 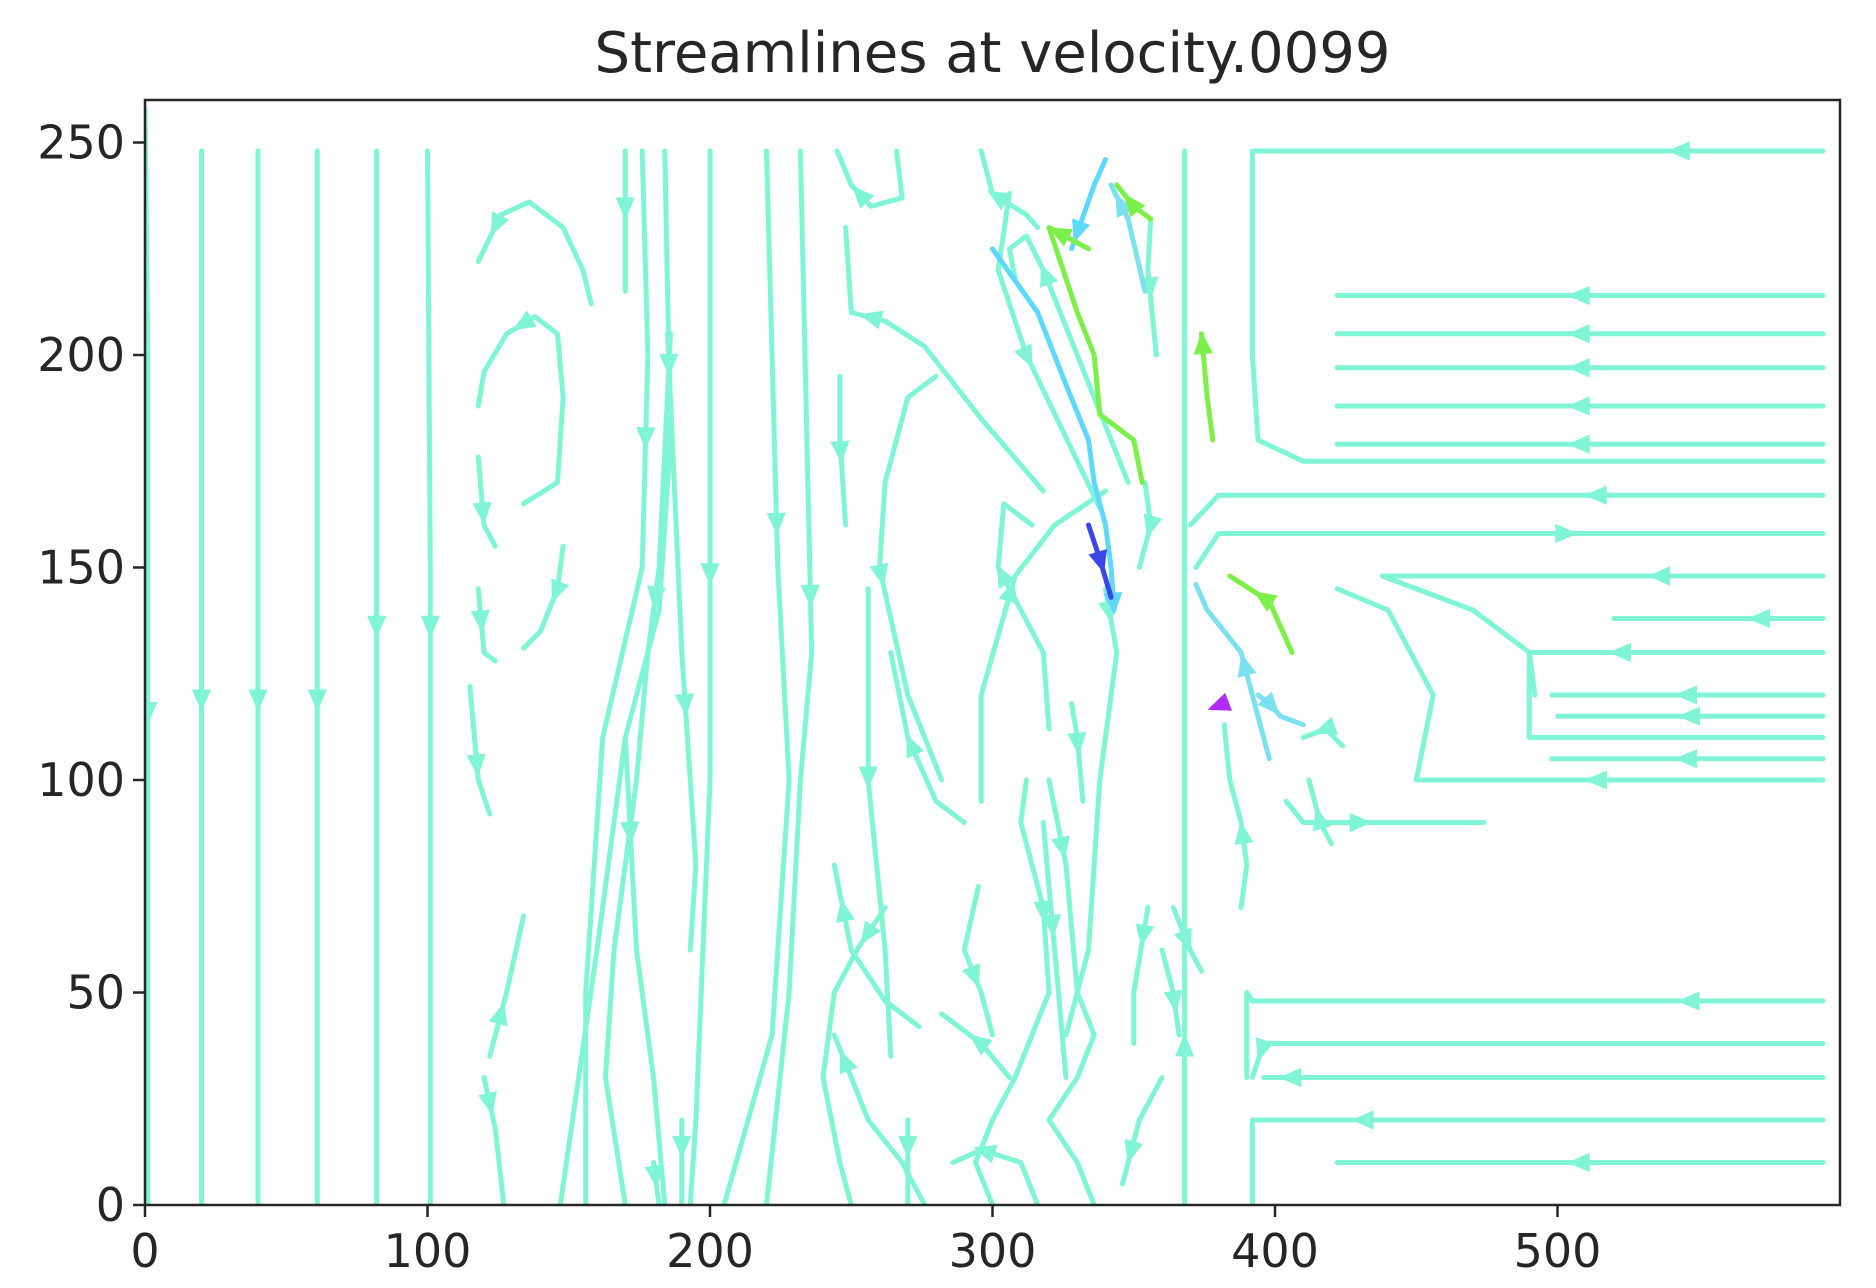 What do you see at coordinates (428, 1251) in the screenshot?
I see `x-tick-label: 100` at bounding box center [428, 1251].